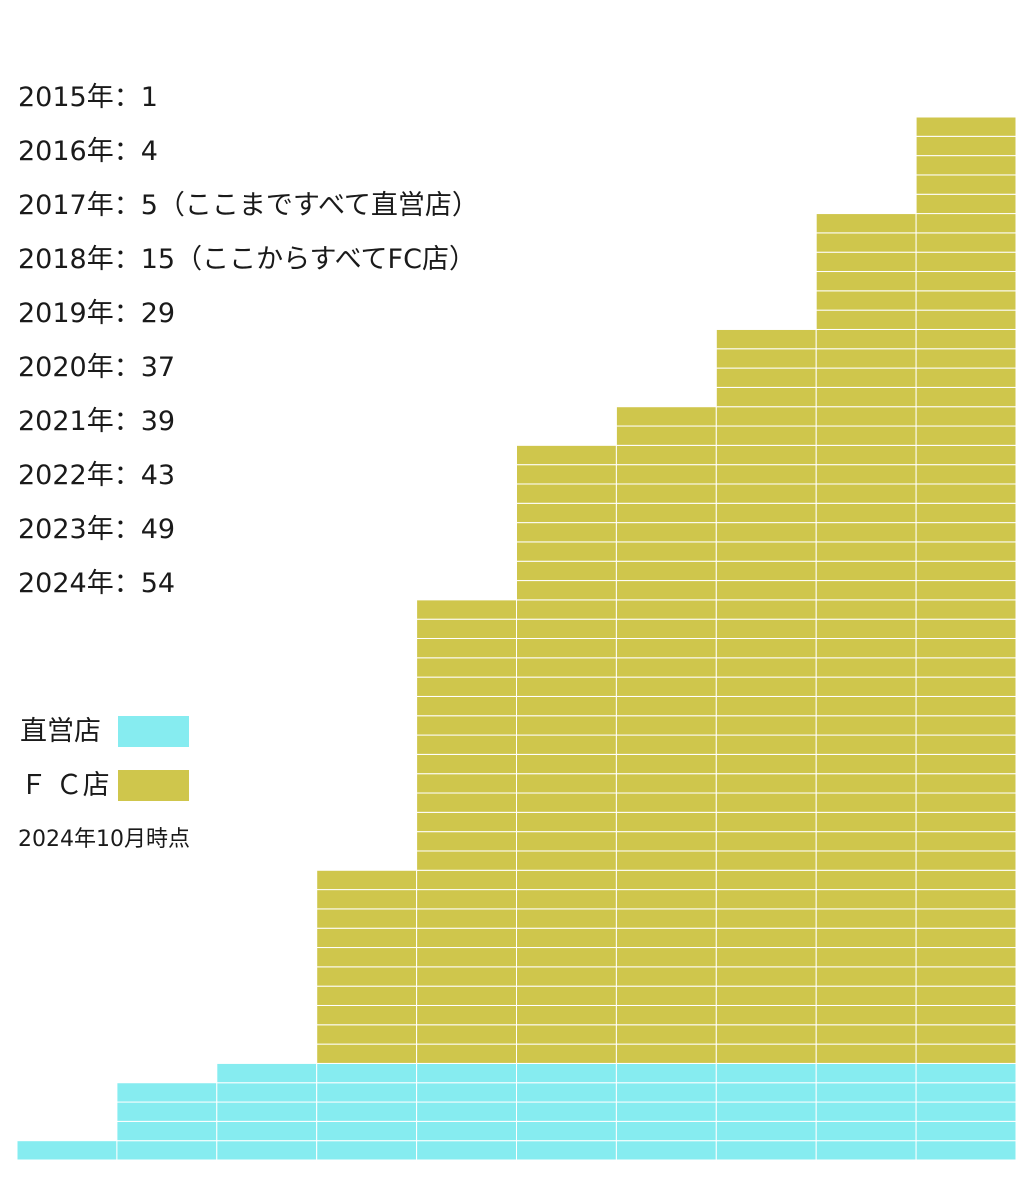 This screenshot has height=1191, width=1017. Describe the element at coordinates (65, 785) in the screenshot. I see `legend-label-fc: Ｆ Ｃ店` at that location.